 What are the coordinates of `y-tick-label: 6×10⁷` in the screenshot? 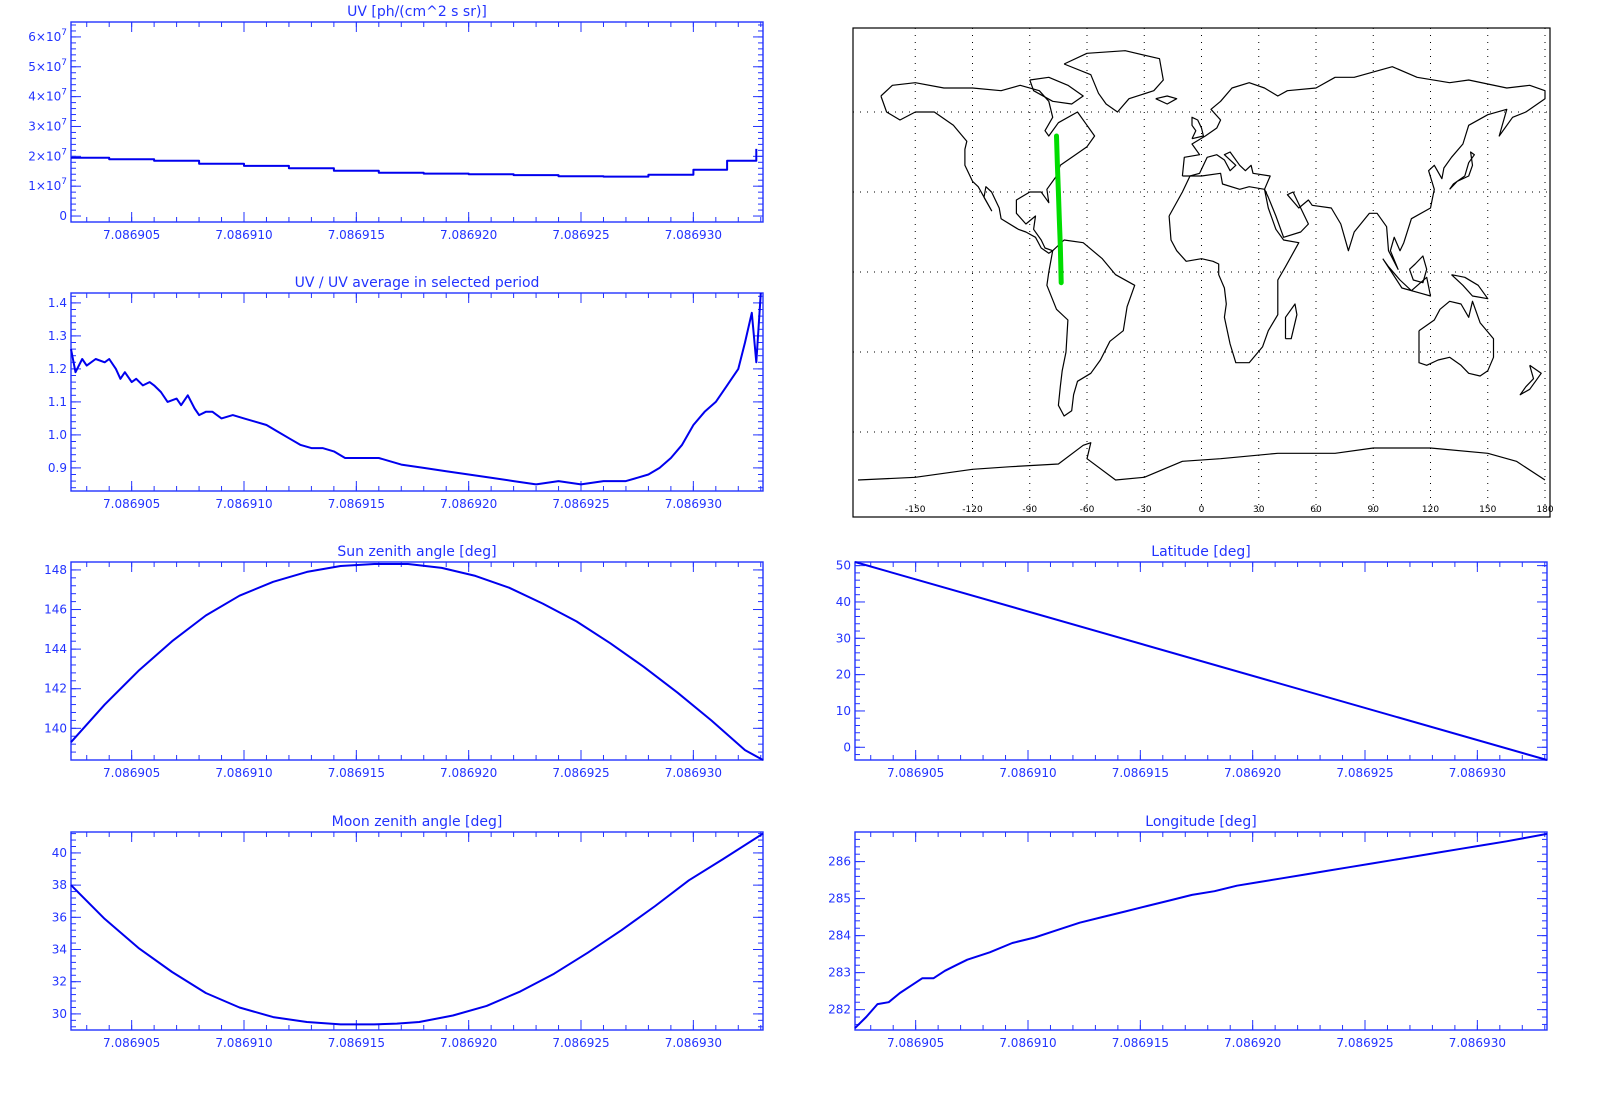 It's located at (47, 36).